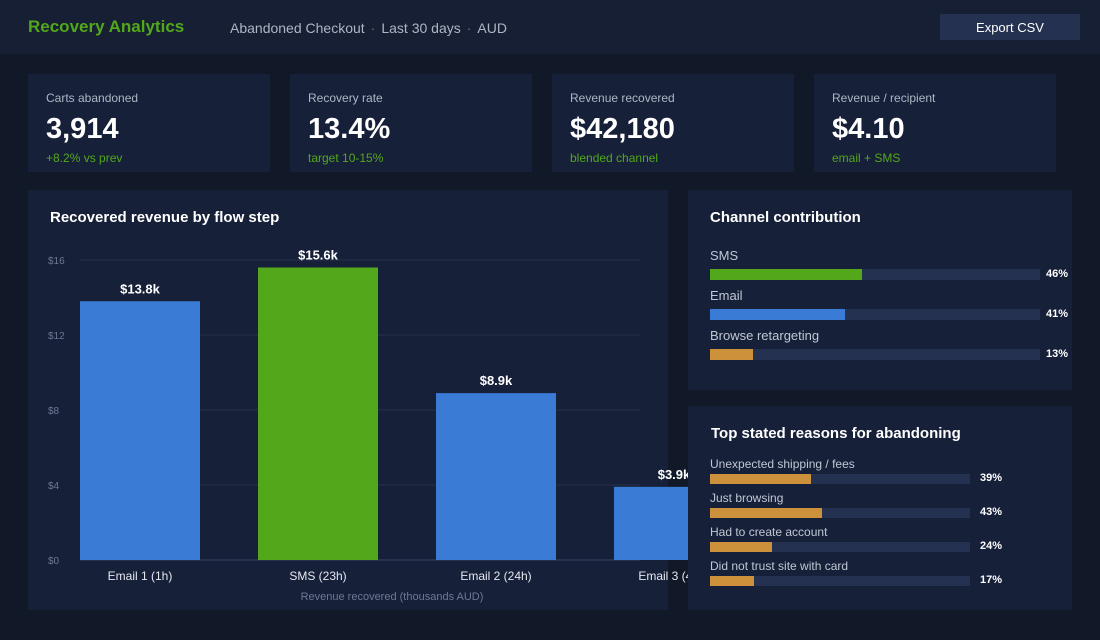  I want to click on breadcrumb: Abandoned Checkout · Last 30 days · AUD, so click(368, 28).